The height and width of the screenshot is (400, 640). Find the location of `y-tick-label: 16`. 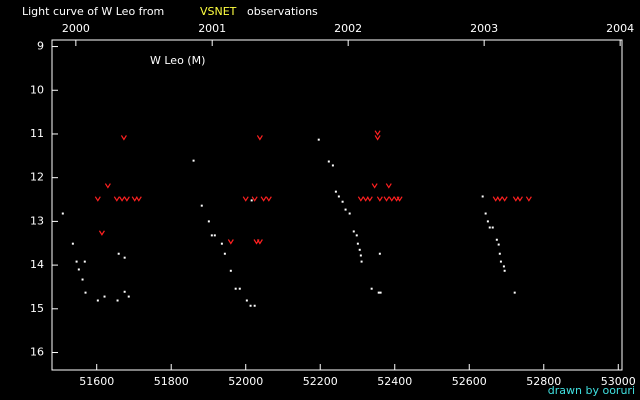

y-tick-label: 16 is located at coordinates (37, 352).